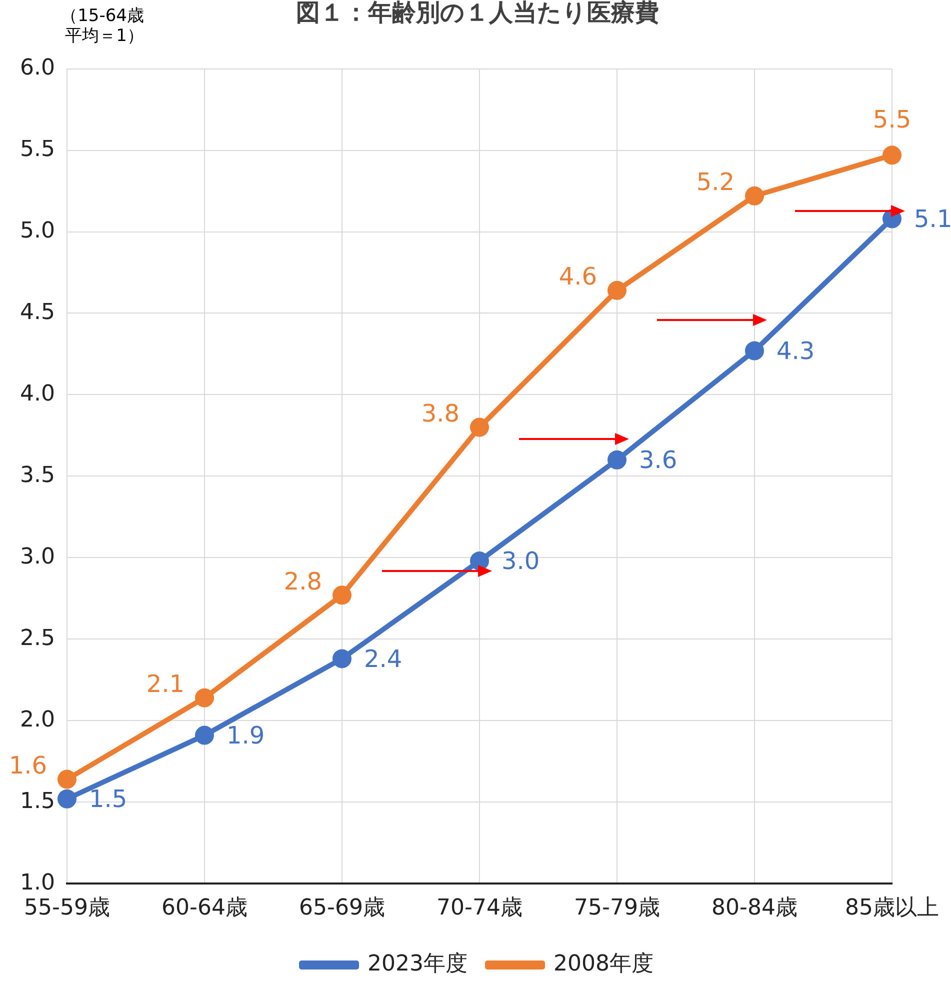 This screenshot has width=951, height=986. Describe the element at coordinates (303, 581) in the screenshot. I see `data-label: 2.8` at that location.